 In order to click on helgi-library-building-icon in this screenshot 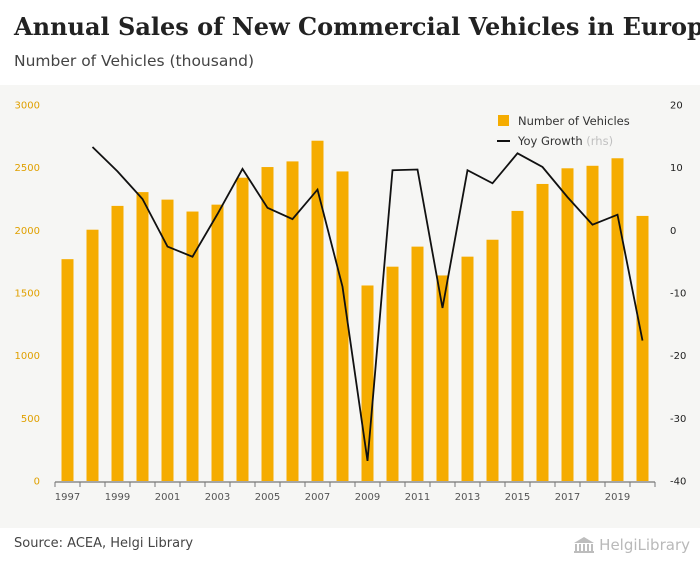, I will do `click(584, 545)`.